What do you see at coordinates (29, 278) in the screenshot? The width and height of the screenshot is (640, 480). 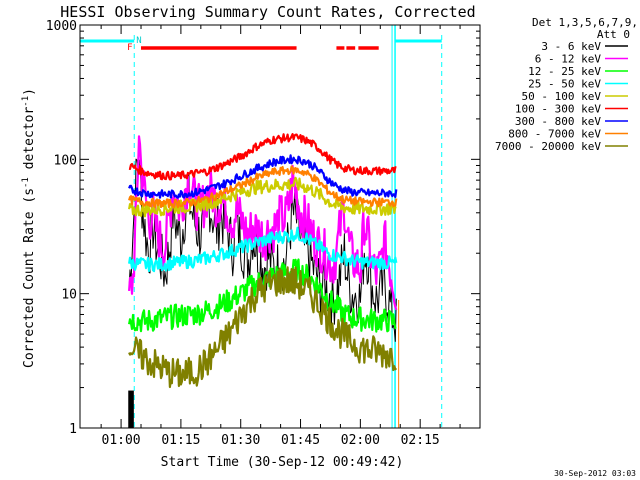 I see `y-axis-label-main: Corrected Count Rate (s` at bounding box center [29, 278].